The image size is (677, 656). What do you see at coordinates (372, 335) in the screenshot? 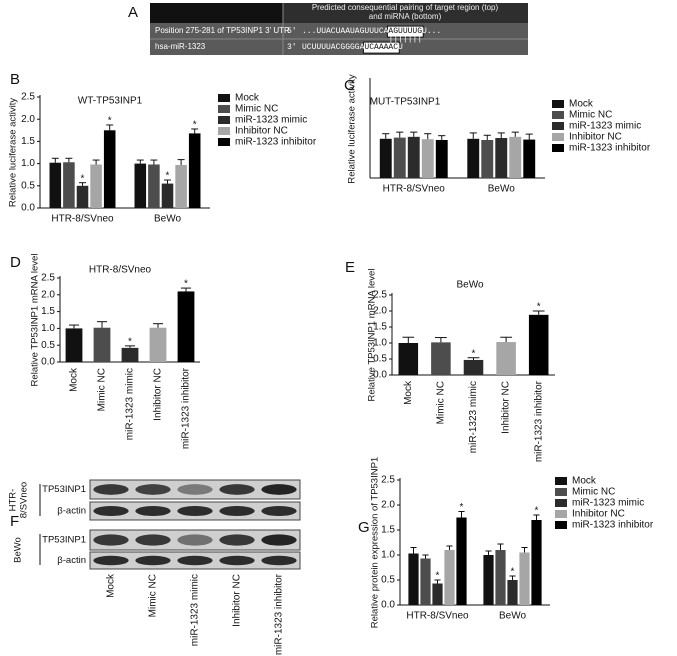
I see `y-axis-label: Relative TP53INP1 mRNA level` at bounding box center [372, 335].